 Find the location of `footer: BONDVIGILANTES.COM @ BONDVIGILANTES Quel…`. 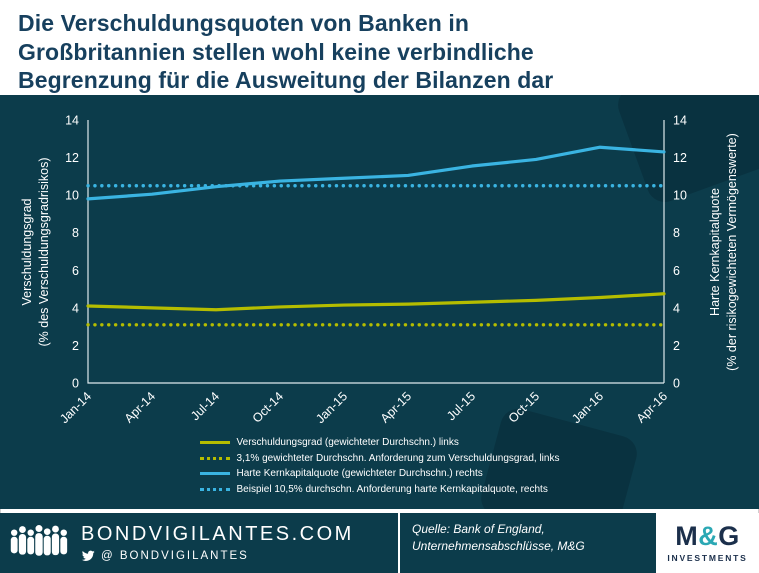

footer: BONDVIGILANTES.COM @ BONDVIGILANTES Quel… is located at coordinates (379, 543).